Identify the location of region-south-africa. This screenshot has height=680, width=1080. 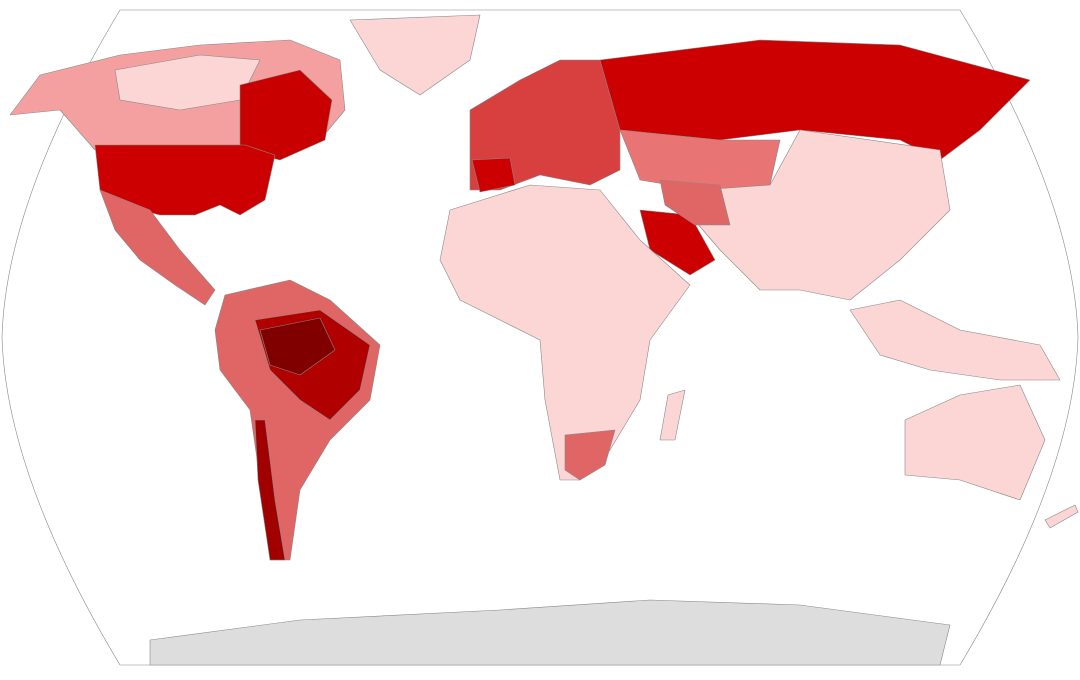
(590, 455).